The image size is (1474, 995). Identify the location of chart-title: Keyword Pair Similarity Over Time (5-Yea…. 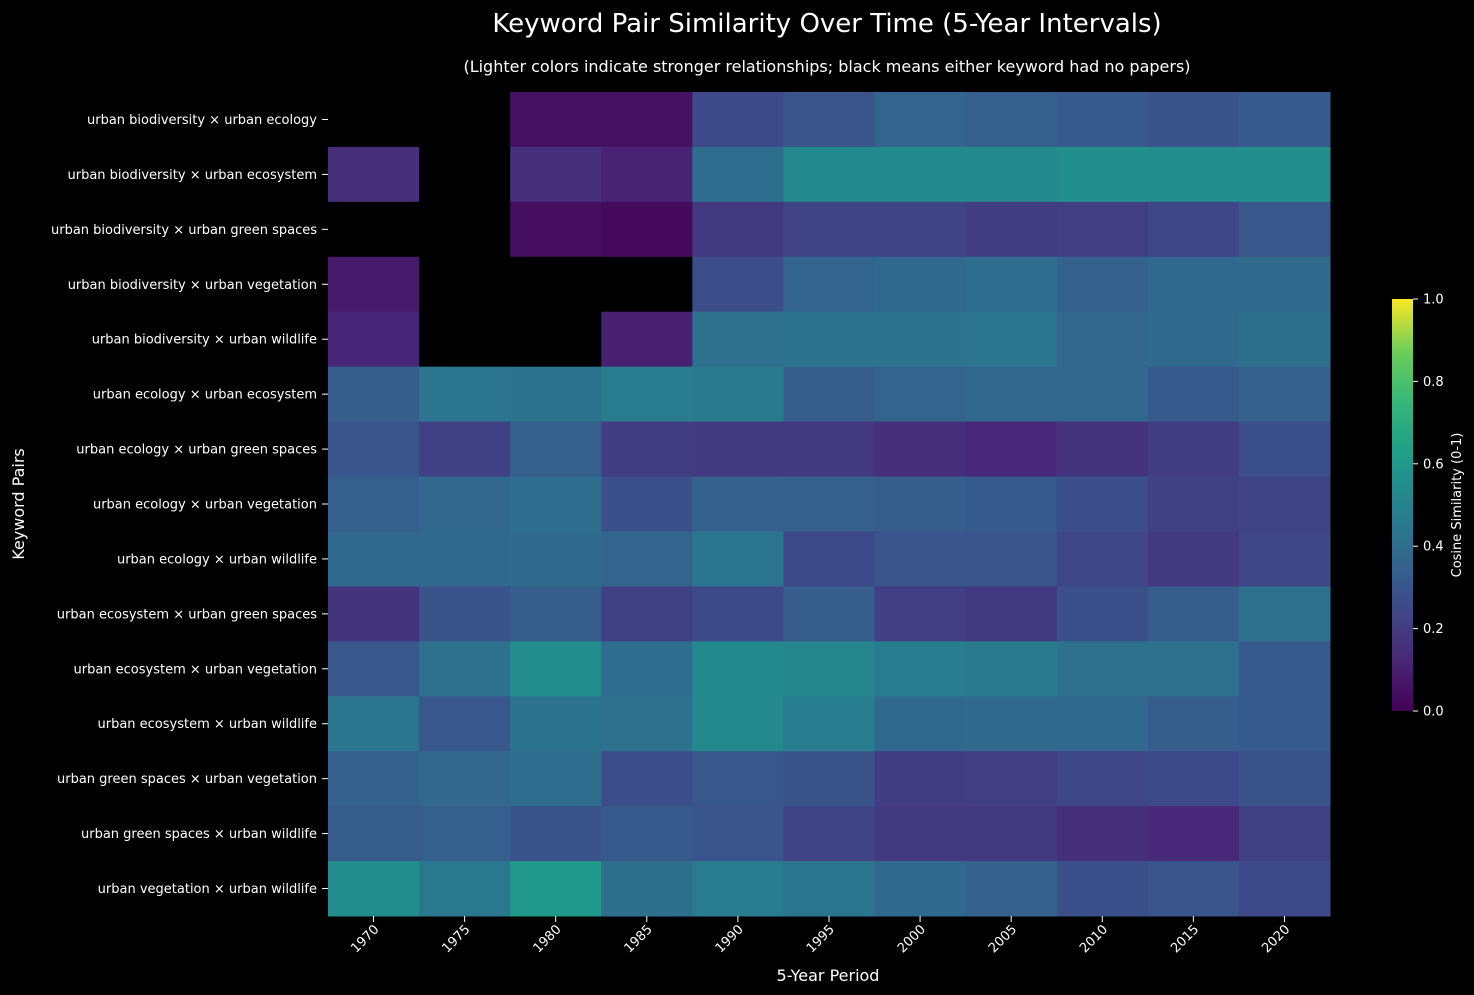
(826, 24).